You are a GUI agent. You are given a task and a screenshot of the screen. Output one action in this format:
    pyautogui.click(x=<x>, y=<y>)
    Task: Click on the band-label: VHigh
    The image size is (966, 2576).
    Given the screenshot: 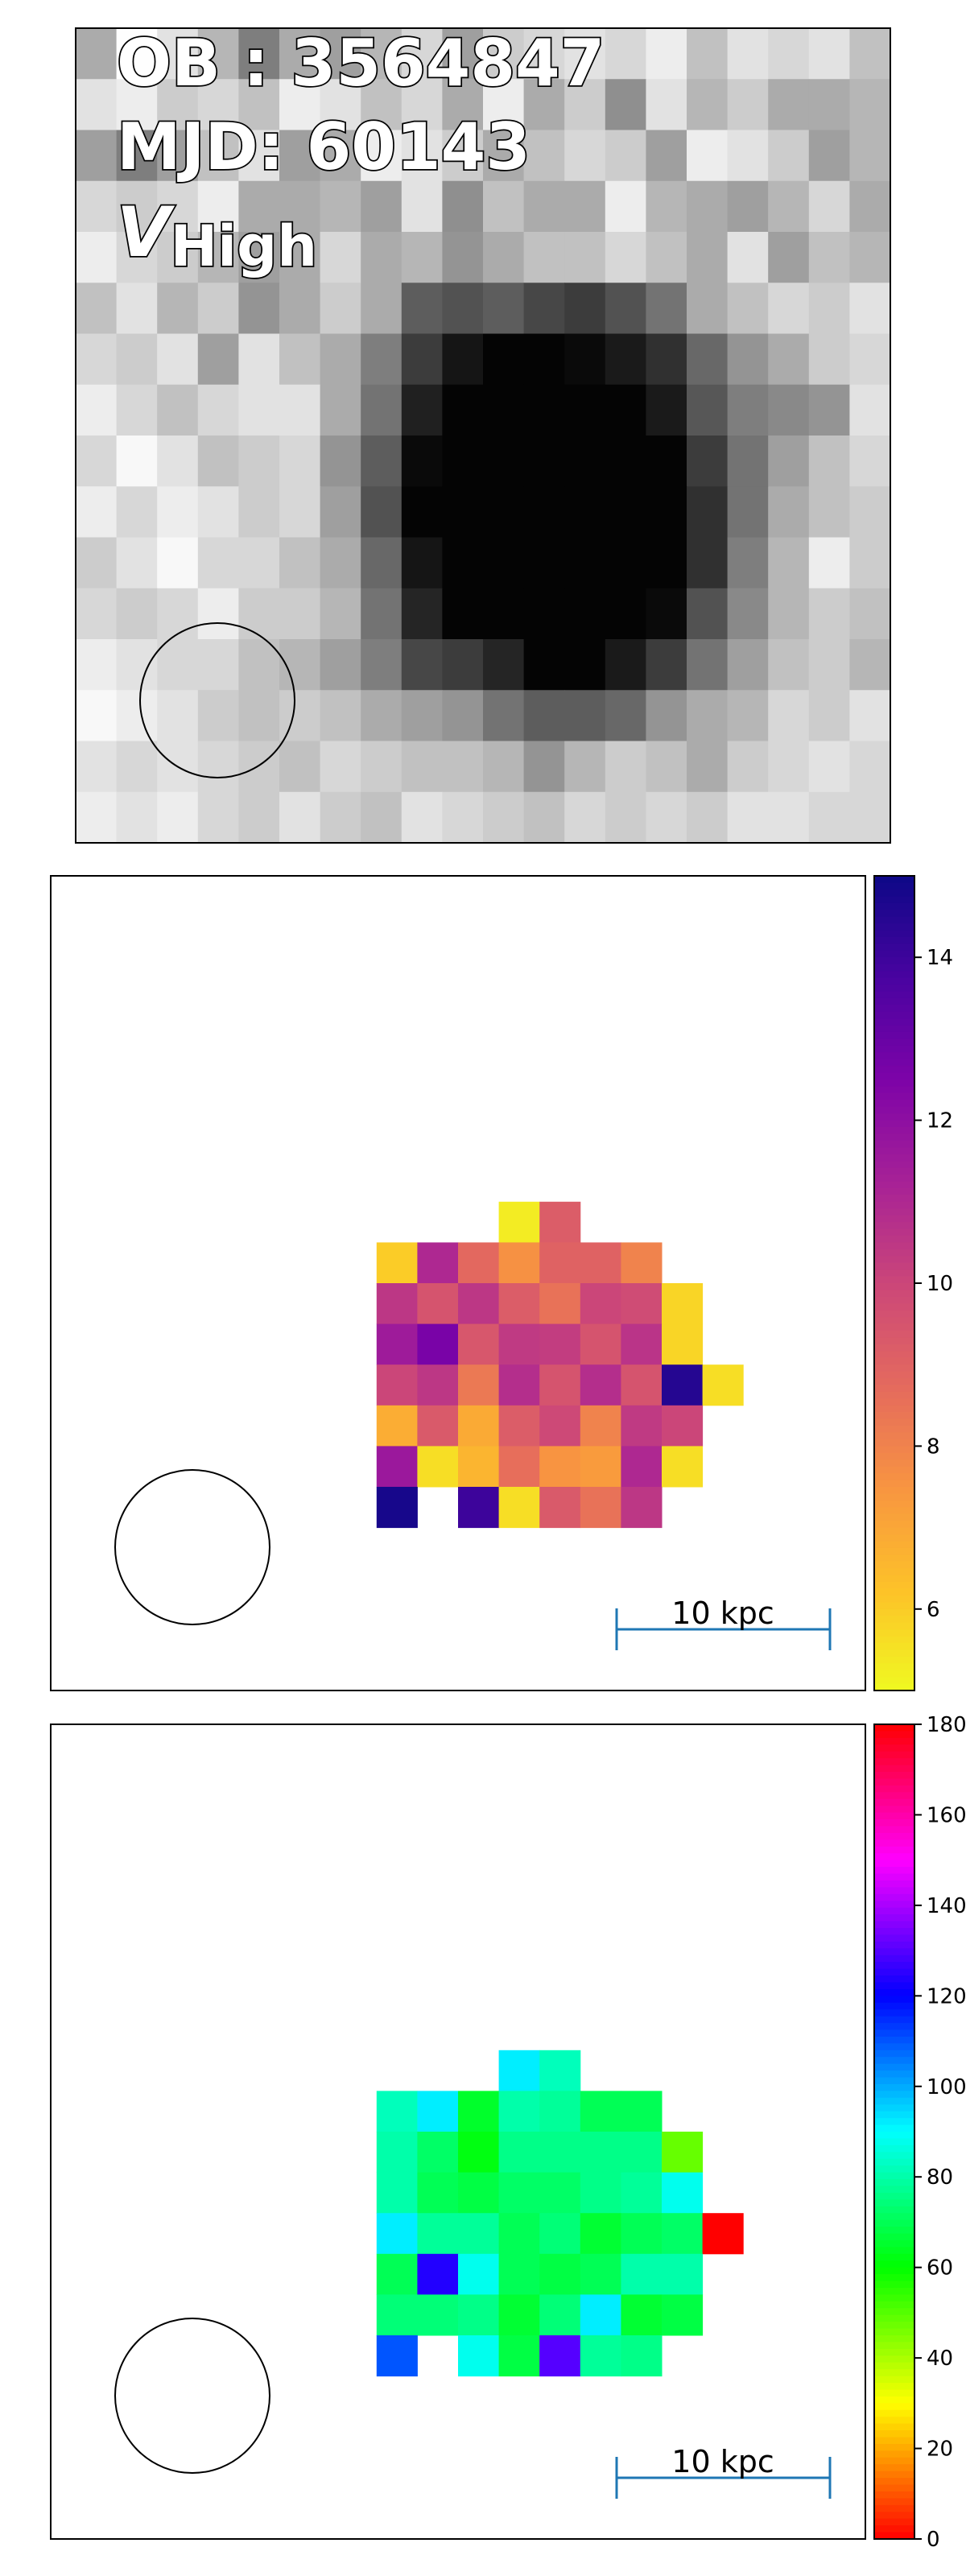 What is the action you would take?
    pyautogui.click(x=217, y=235)
    